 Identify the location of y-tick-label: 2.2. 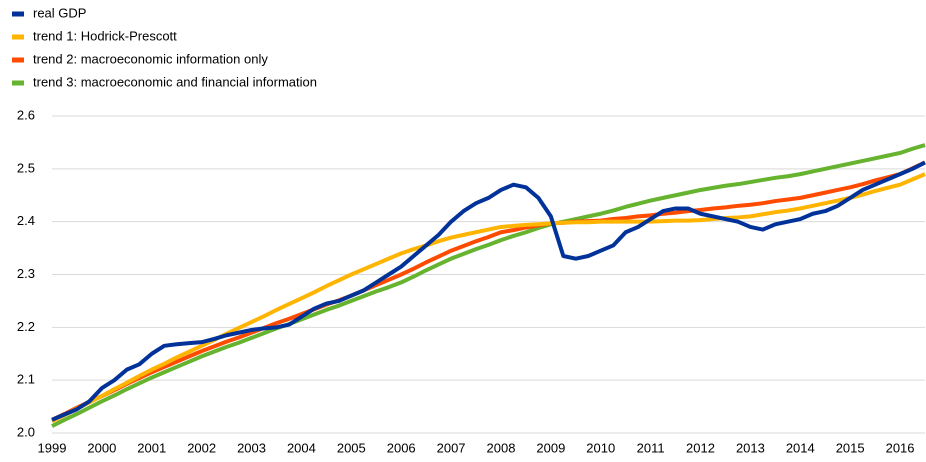
(26, 326).